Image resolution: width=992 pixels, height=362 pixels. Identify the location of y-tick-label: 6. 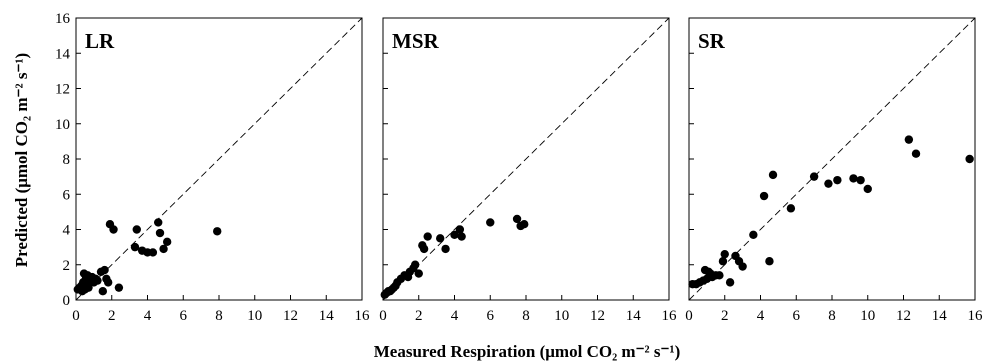
(67, 195).